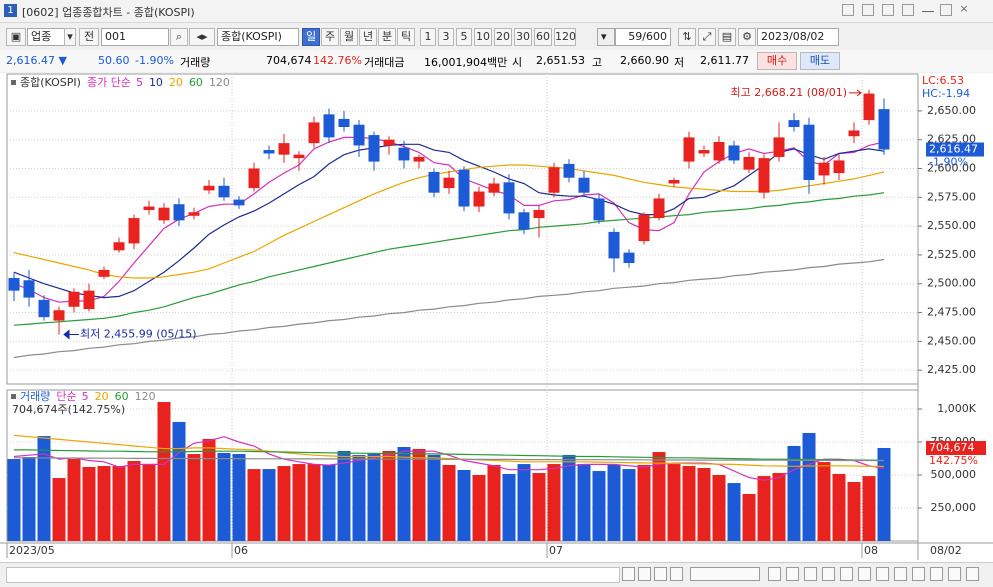 The height and width of the screenshot is (587, 993). What do you see at coordinates (428, 37) in the screenshot?
I see `interval-button: 1` at bounding box center [428, 37].